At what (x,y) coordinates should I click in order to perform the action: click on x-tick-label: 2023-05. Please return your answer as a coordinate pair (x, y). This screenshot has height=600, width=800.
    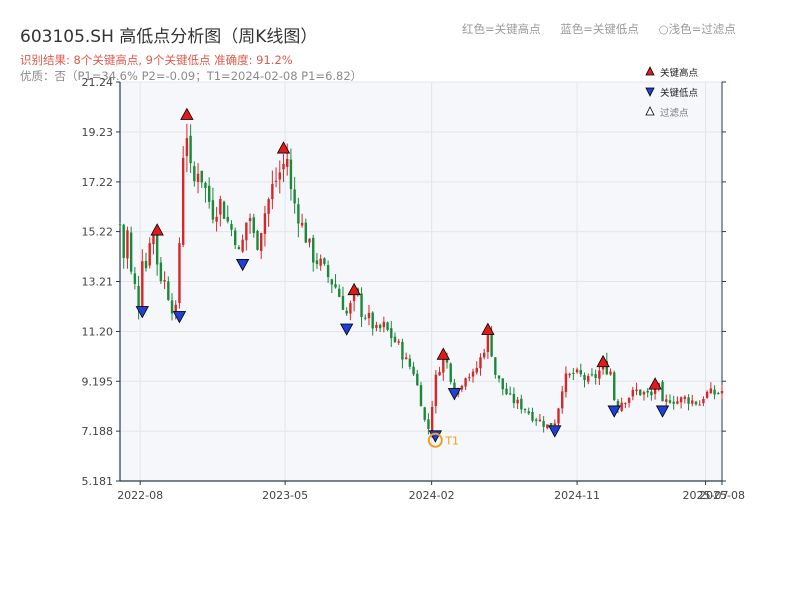
    Looking at the image, I should click on (285, 495).